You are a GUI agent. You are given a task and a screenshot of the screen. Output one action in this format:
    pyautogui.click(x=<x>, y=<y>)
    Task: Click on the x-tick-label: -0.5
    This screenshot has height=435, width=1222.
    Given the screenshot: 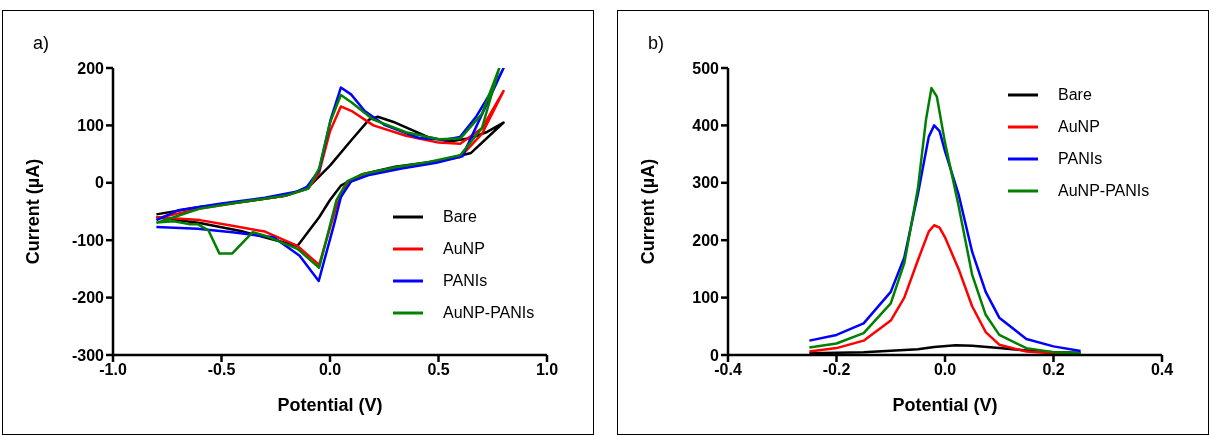 What is the action you would take?
    pyautogui.click(x=221, y=370)
    